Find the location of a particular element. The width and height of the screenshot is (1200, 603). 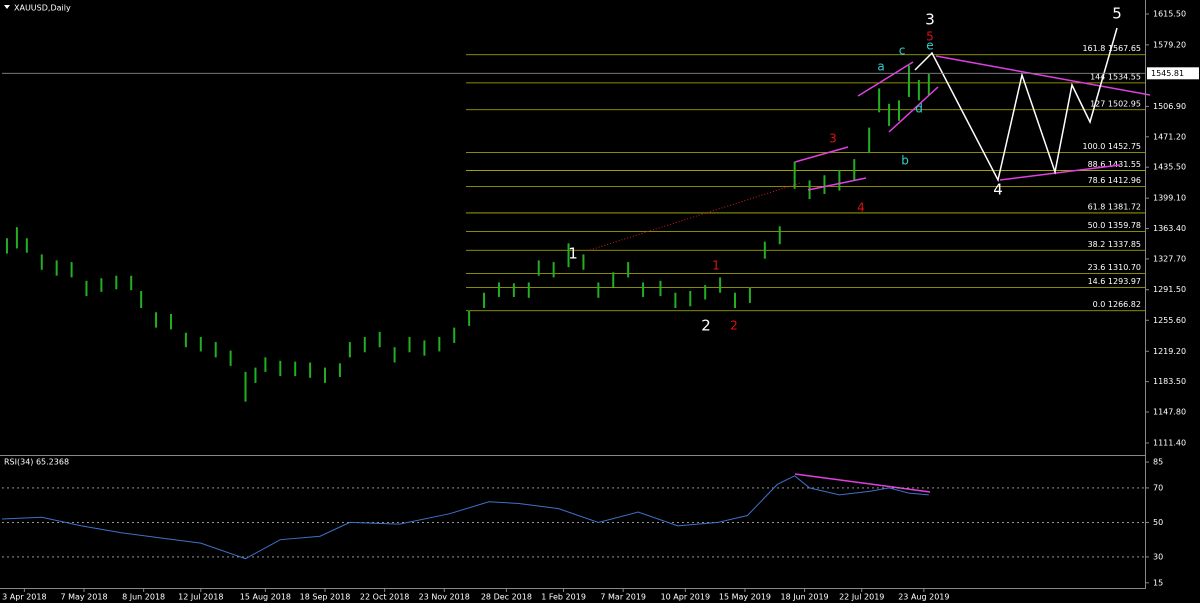

x-tick-label: 15 Aug 2018 is located at coordinates (265, 597).